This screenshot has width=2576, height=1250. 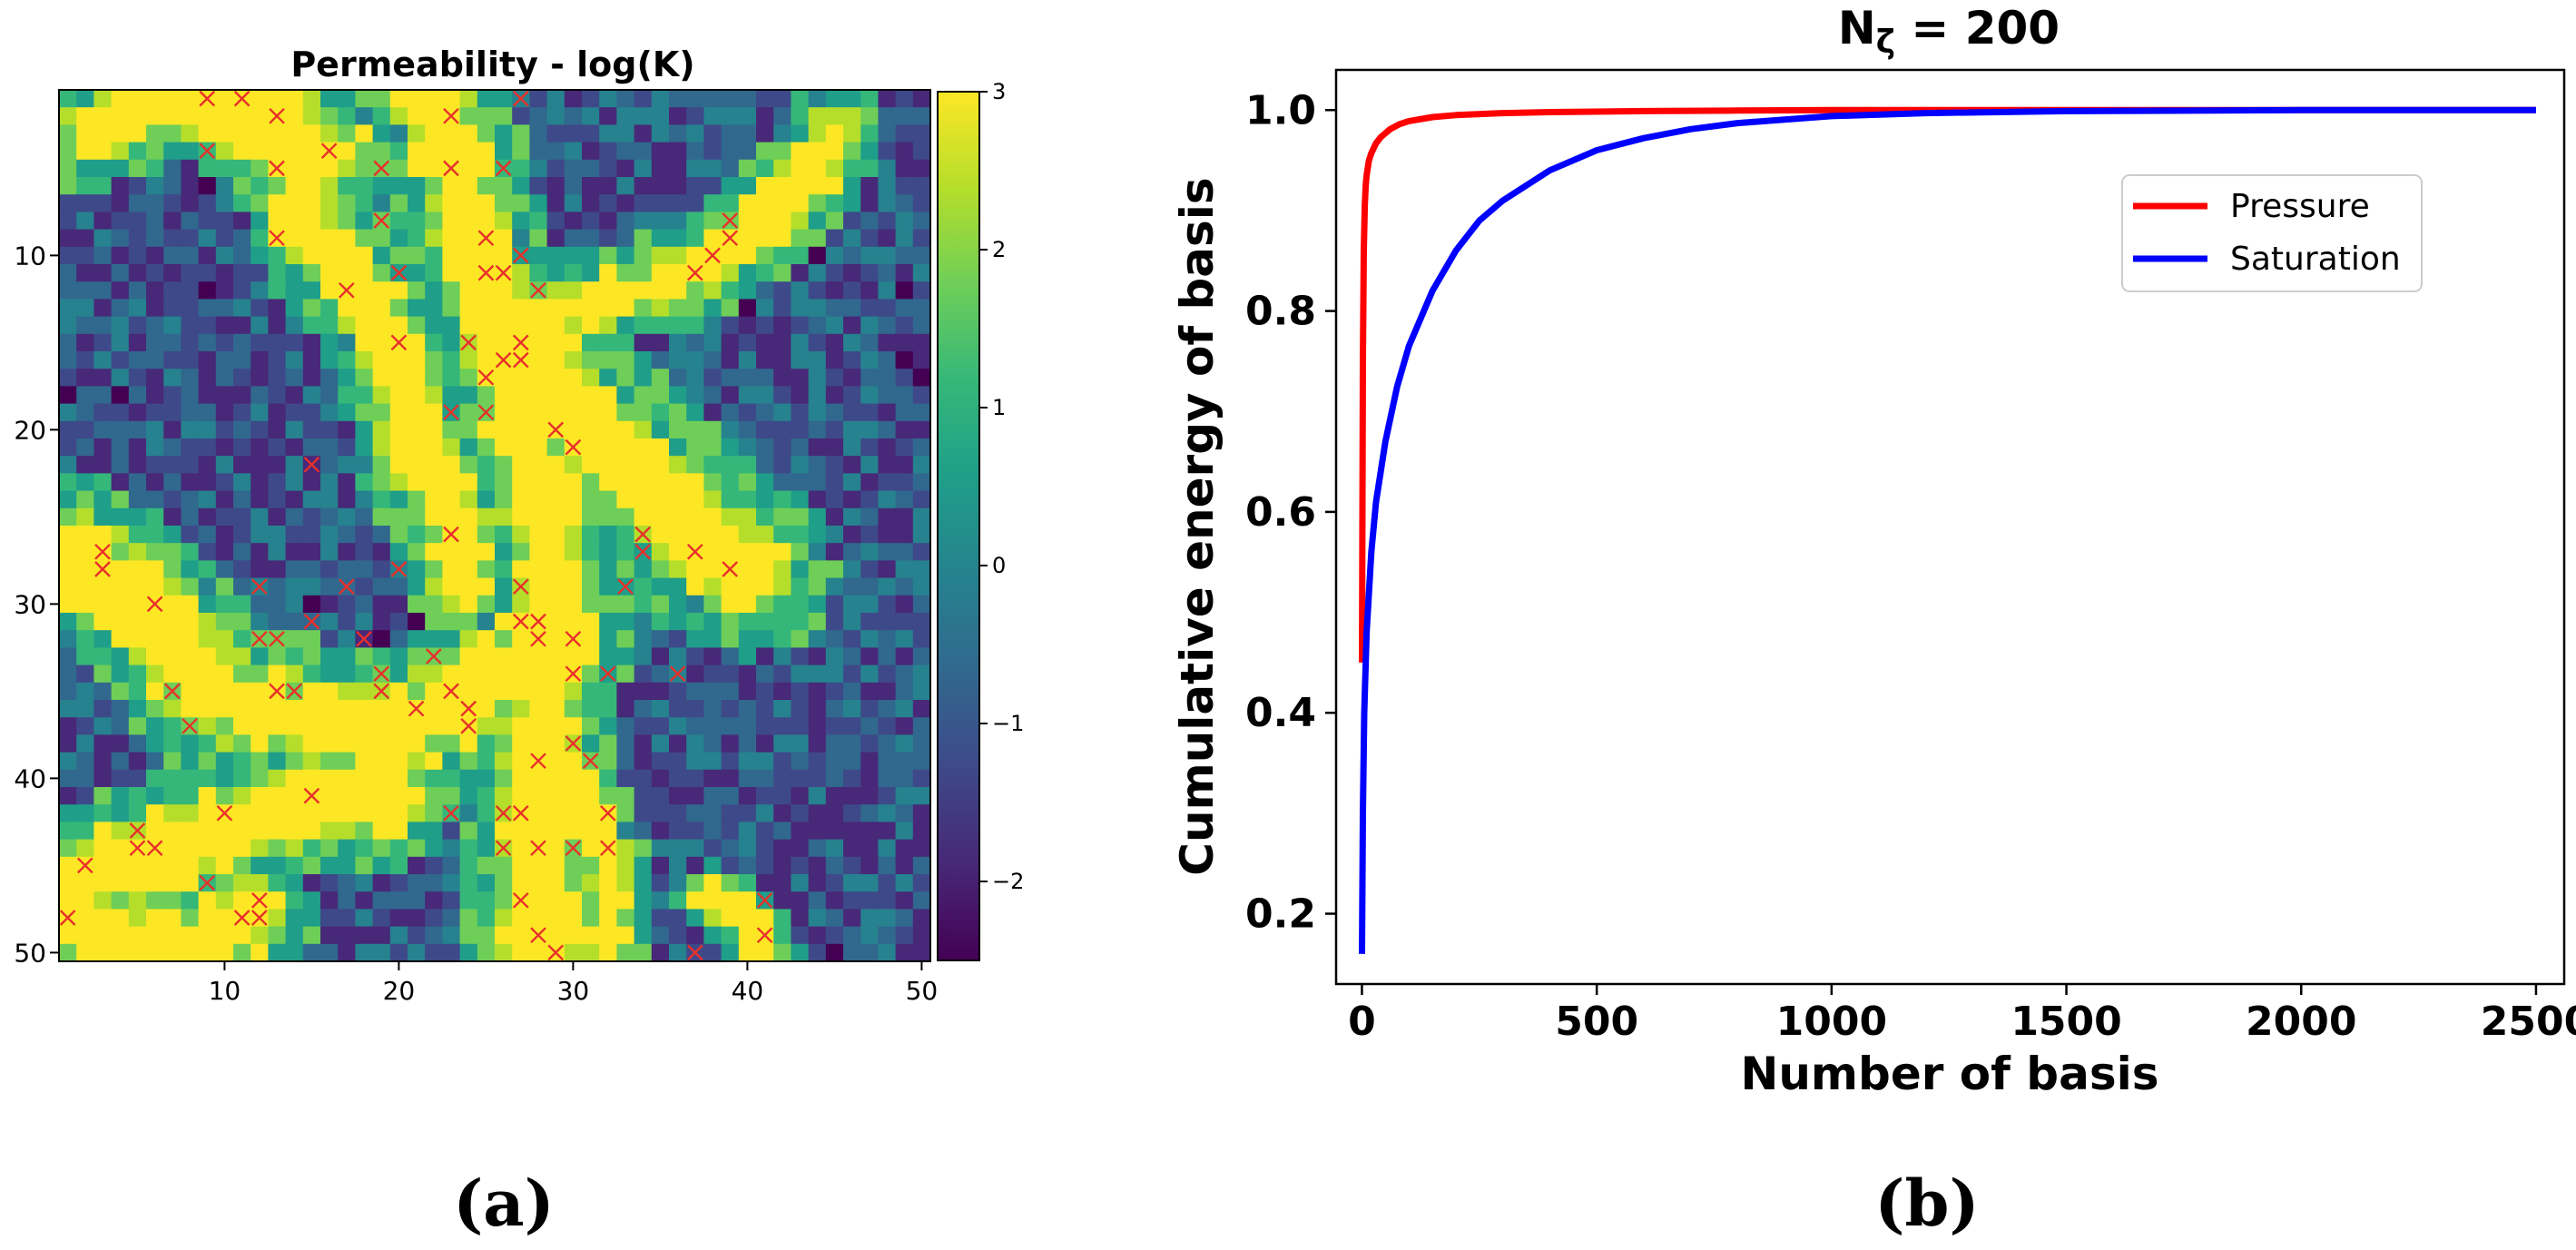 I want to click on x-tick-label: 2000, so click(x=2301, y=1022).